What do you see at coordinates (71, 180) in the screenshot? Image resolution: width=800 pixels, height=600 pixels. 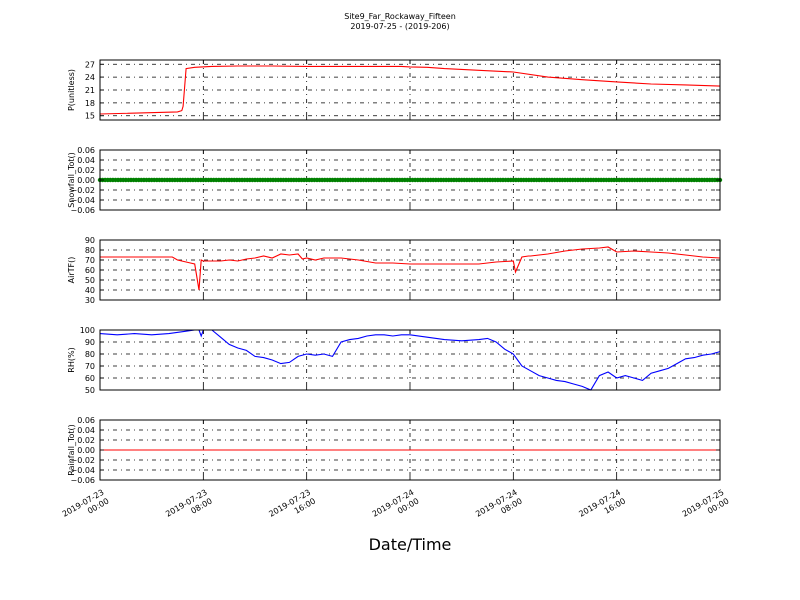 I see `y-axis-label: Snowfall_Tot()` at bounding box center [71, 180].